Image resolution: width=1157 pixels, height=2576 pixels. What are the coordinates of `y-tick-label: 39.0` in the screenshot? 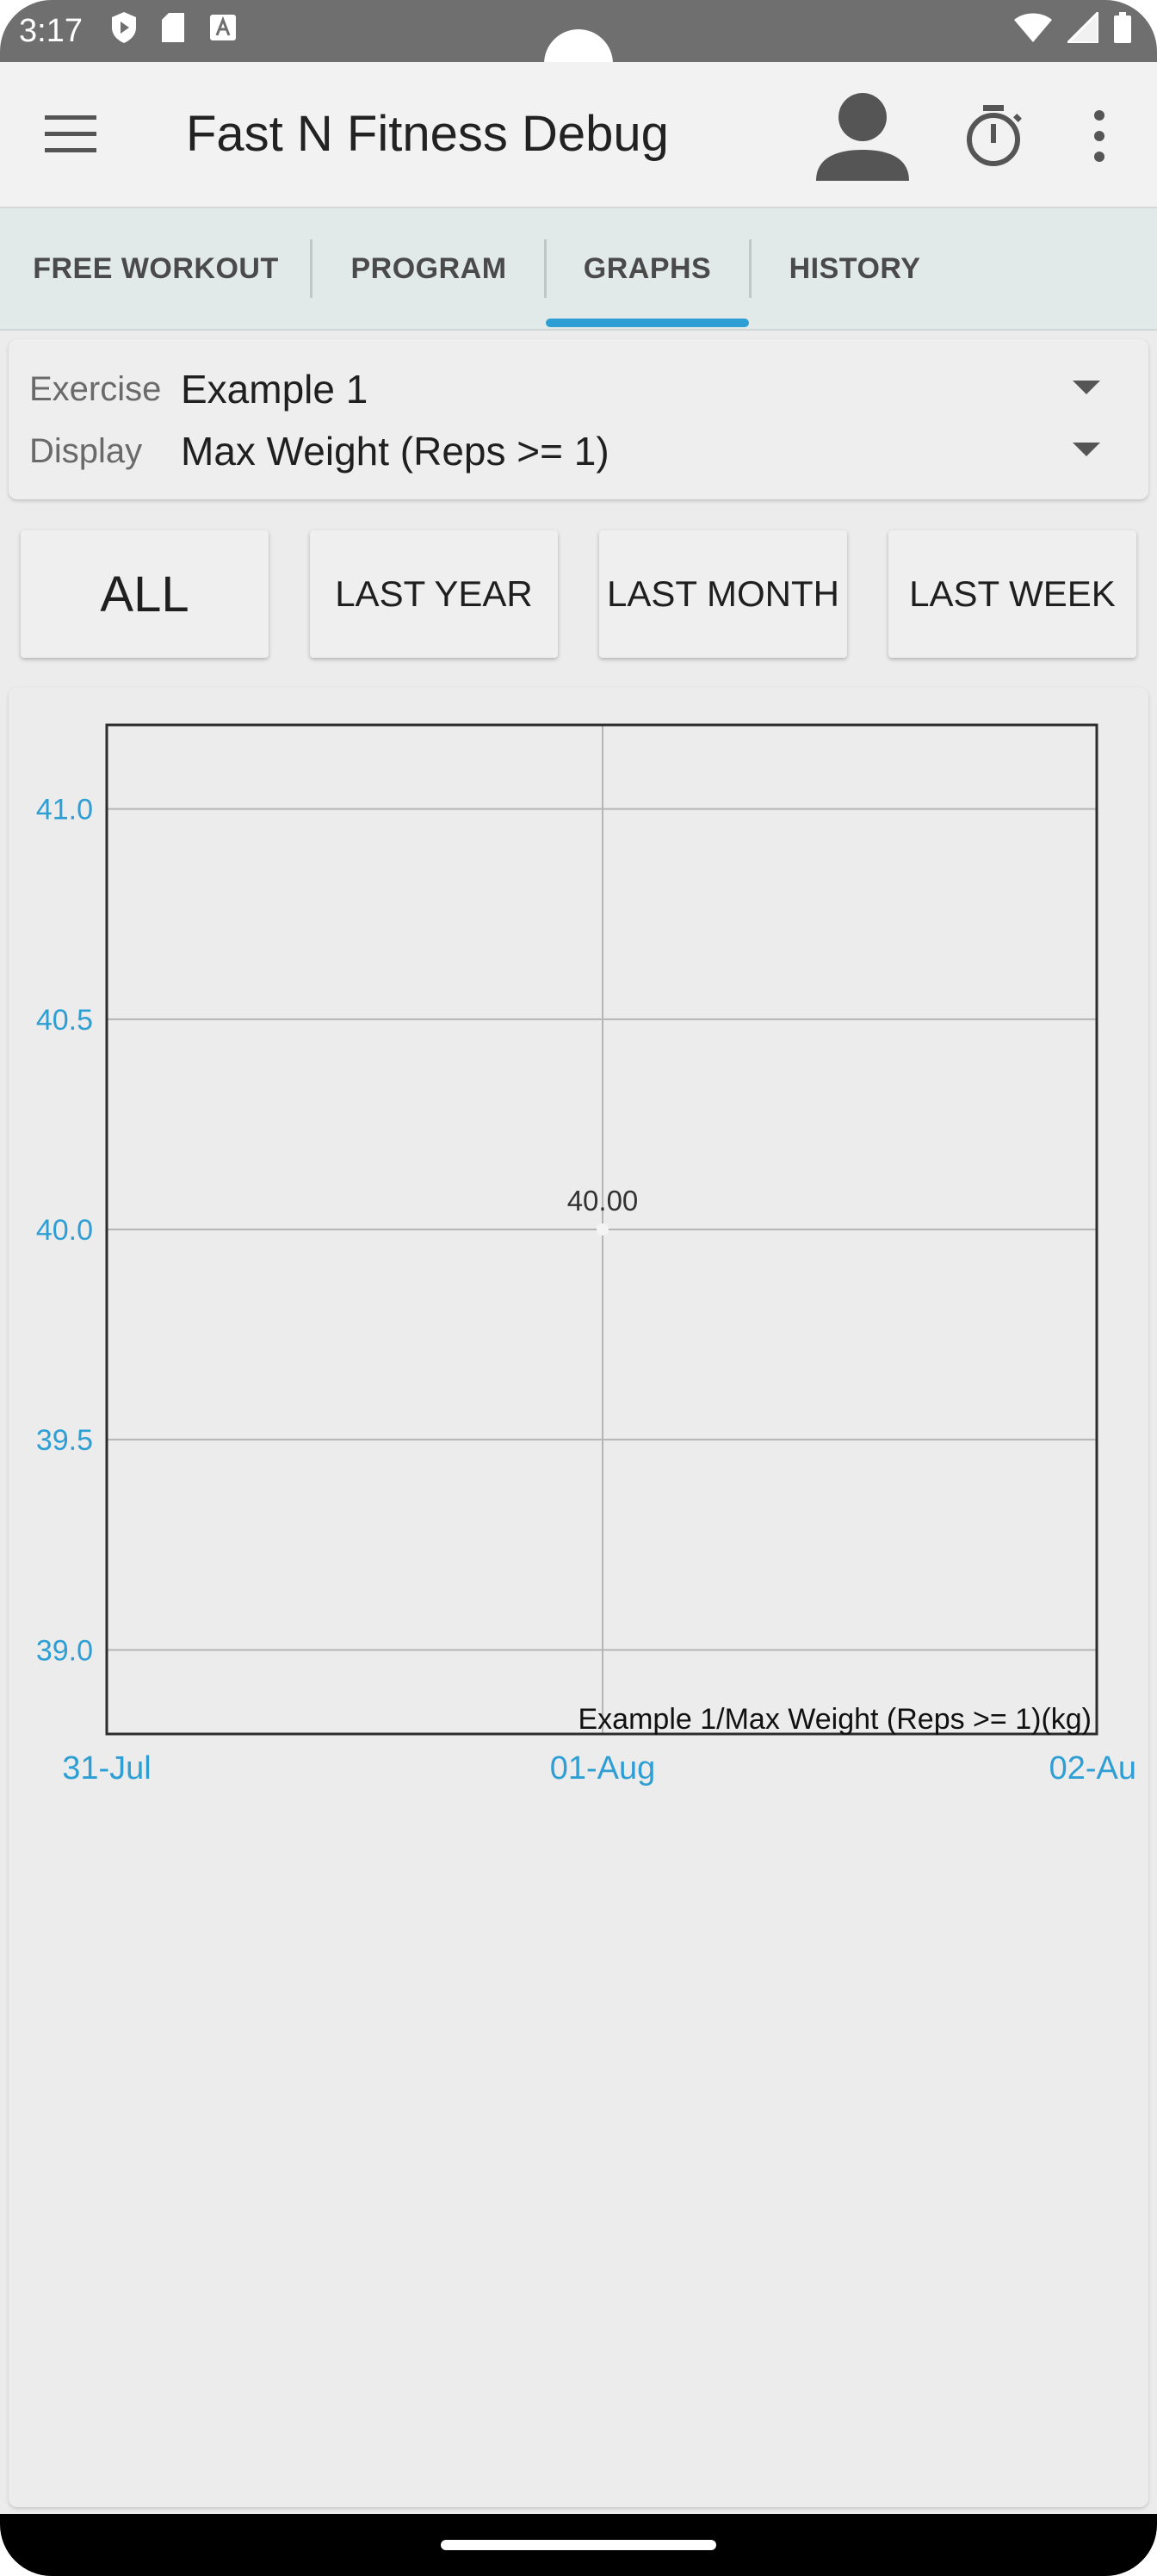 It's located at (64, 1650).